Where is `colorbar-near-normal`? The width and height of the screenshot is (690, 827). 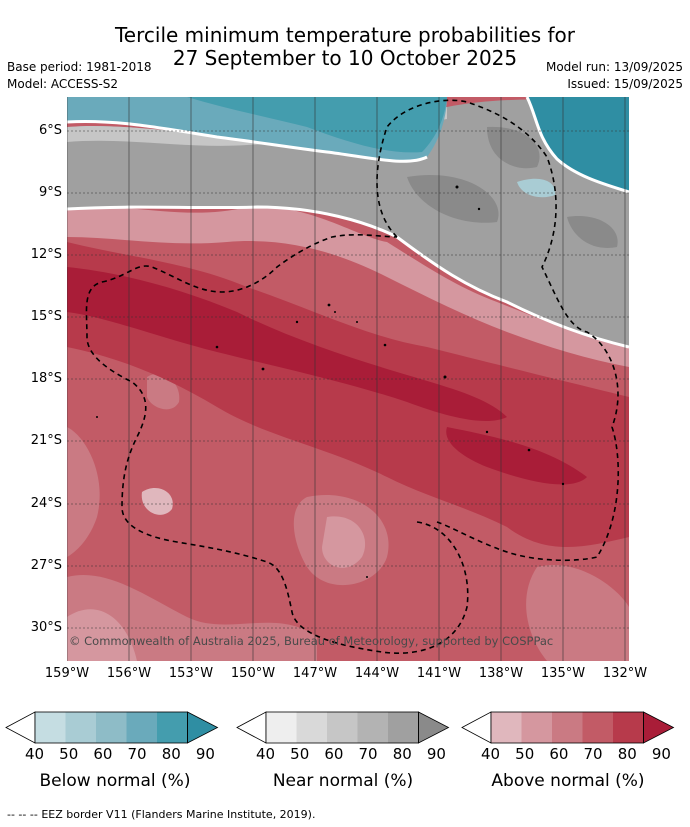
colorbar-near-normal is located at coordinates (347, 730).